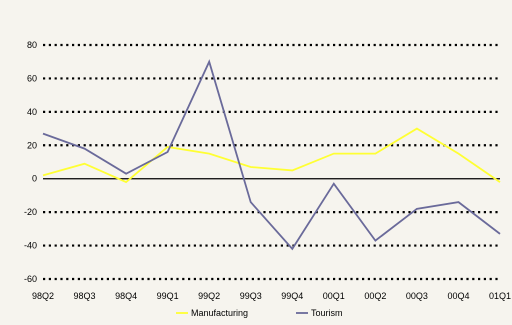  What do you see at coordinates (30, 162) in the screenshot?
I see `y-axis-tick-labels: 80 60 40 20 0 -20 -40 -60` at bounding box center [30, 162].